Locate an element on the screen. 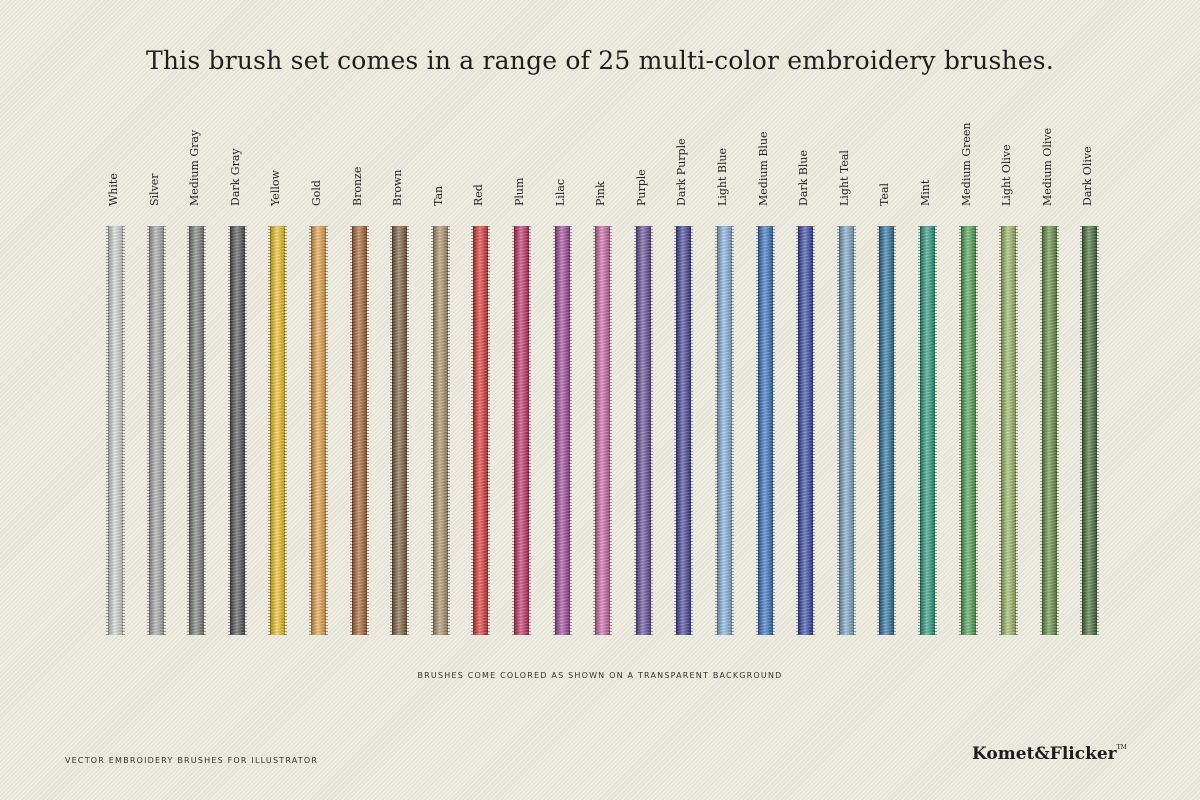  brush-strand-light-olive is located at coordinates (1009, 430).